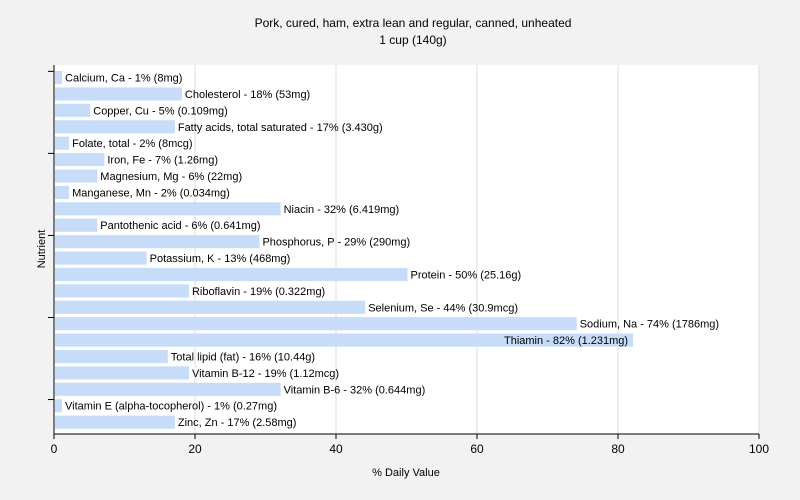 The image size is (800, 500). Describe the element at coordinates (412, 40) in the screenshot. I see `chart-subtitle: 1 cup (140g)` at that location.